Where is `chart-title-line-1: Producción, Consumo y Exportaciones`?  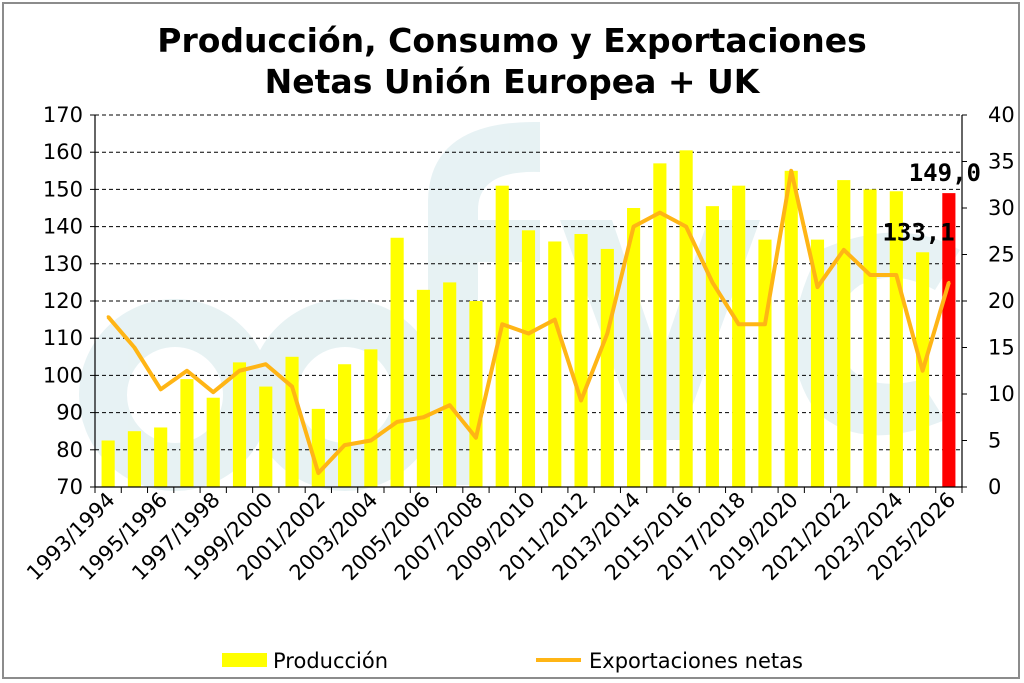 chart-title-line-1: Producción, Consumo y Exportaciones is located at coordinates (512, 40).